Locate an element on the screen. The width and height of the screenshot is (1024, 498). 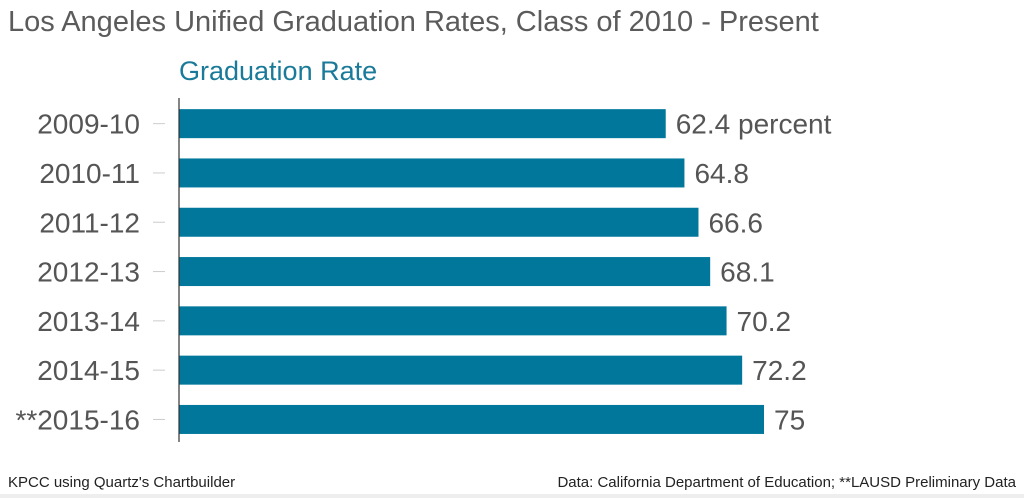
y-tick-label: **2015-16 is located at coordinates (77, 419).